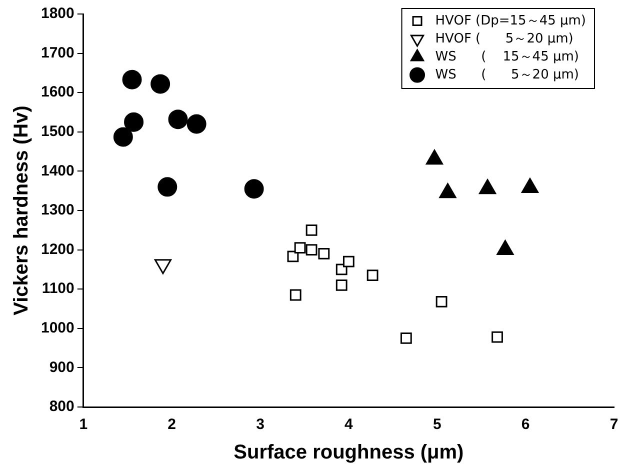 The width and height of the screenshot is (644, 473). Describe the element at coordinates (58, 289) in the screenshot. I see `y-tick-label: 1100` at that location.